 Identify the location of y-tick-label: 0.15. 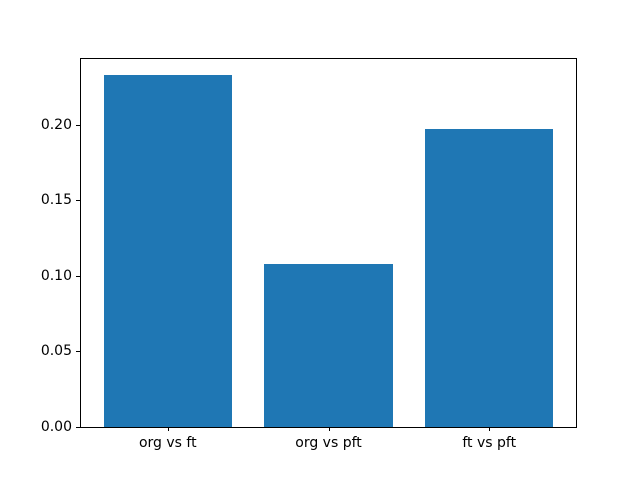
(56, 200).